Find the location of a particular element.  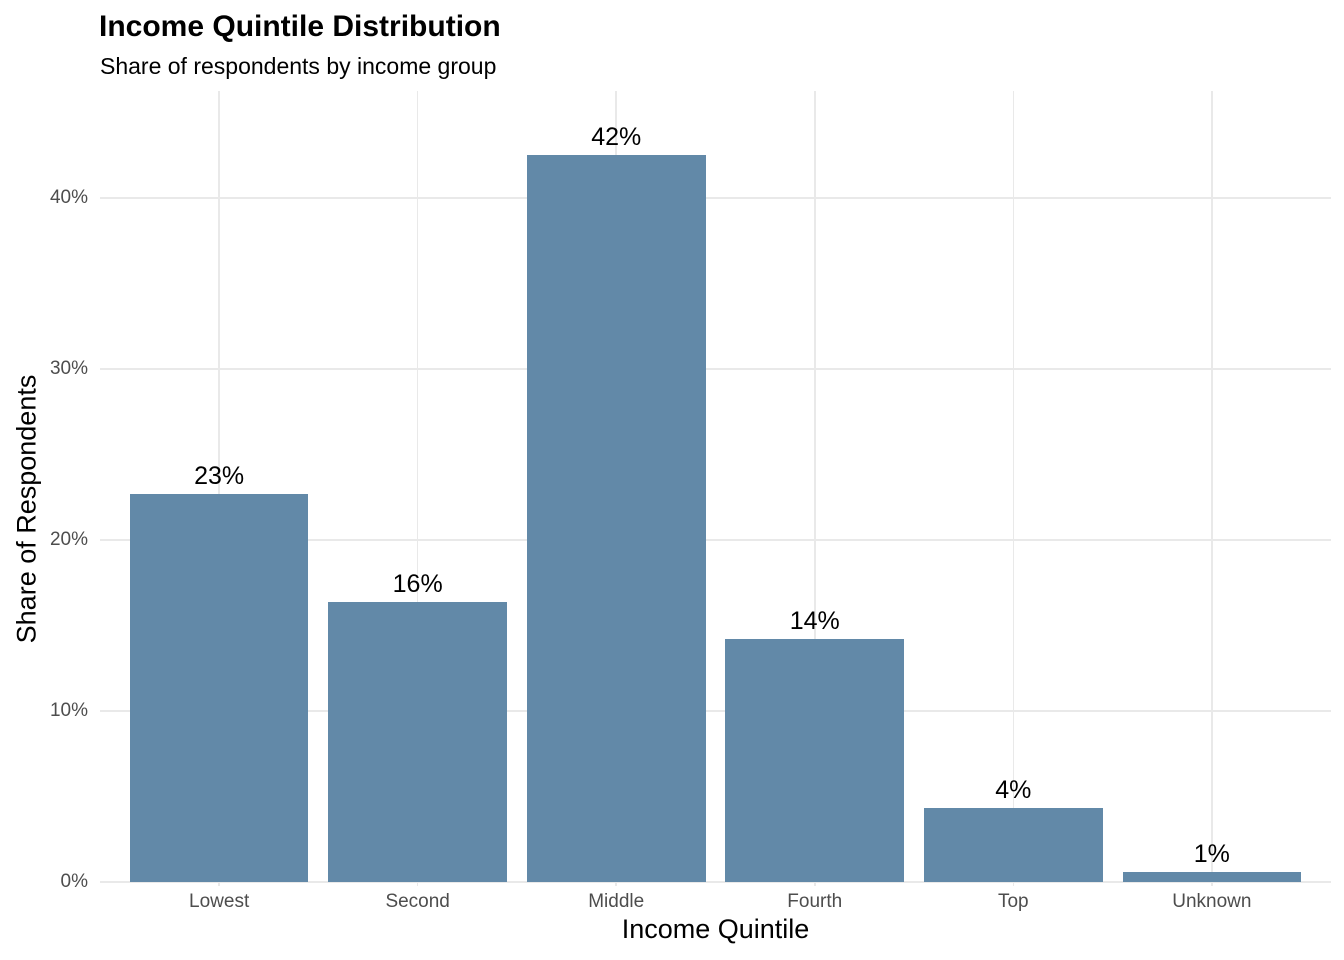

bar-value-label-lowest: 23% is located at coordinates (219, 475).